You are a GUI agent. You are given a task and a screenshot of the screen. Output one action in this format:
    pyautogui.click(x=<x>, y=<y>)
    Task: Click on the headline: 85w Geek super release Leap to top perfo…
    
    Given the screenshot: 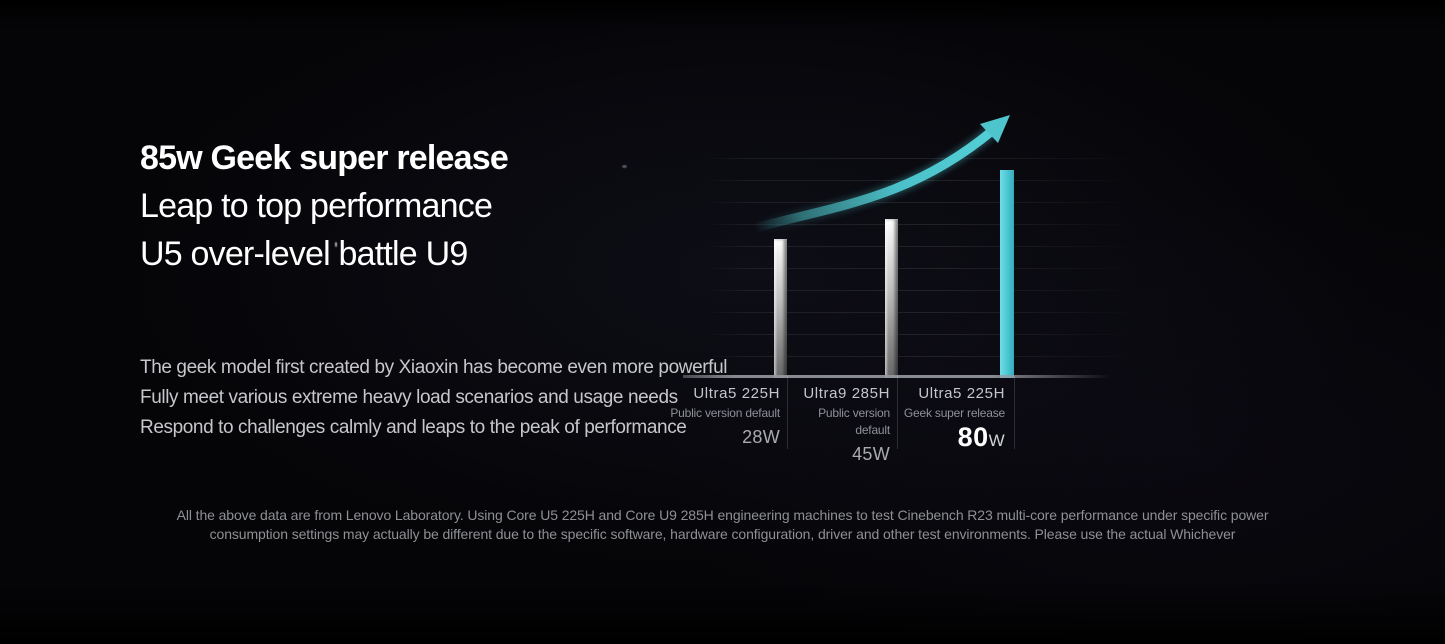 What is the action you would take?
    pyautogui.click(x=324, y=206)
    